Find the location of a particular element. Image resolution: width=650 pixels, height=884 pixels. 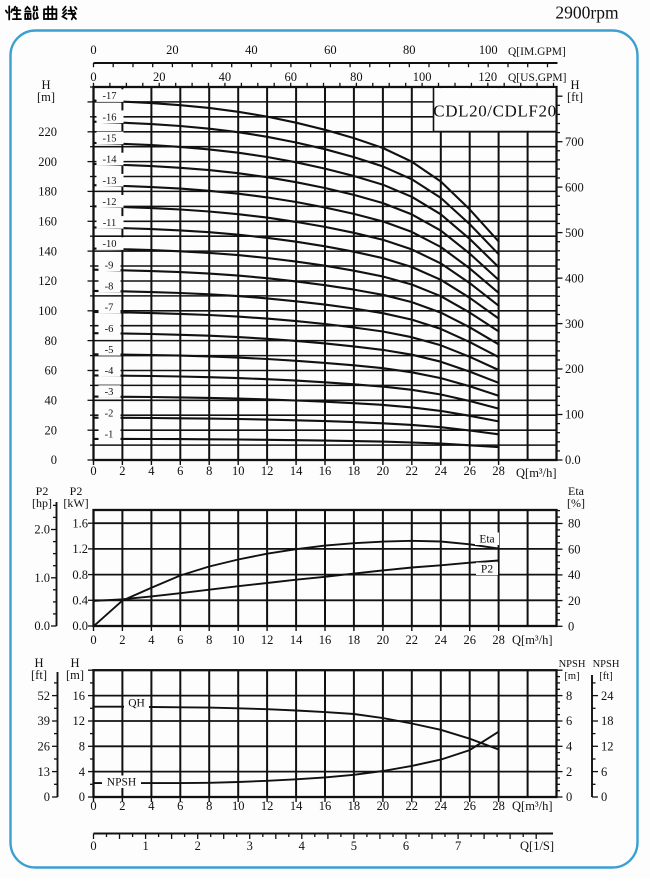

svg-text: Q[1/S] is located at coordinates (537, 846).